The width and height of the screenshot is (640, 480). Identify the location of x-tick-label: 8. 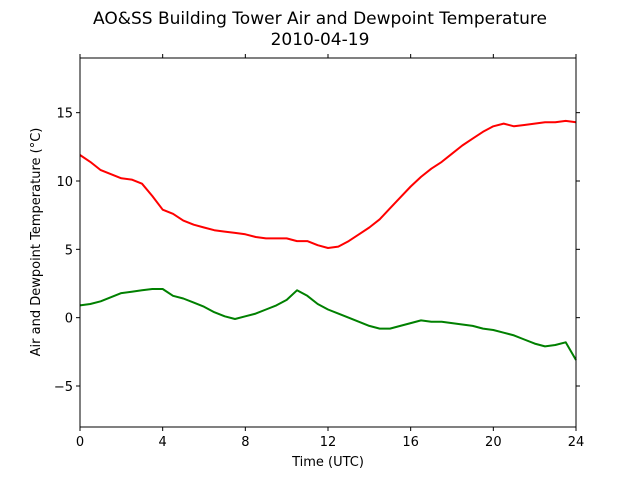
(245, 442).